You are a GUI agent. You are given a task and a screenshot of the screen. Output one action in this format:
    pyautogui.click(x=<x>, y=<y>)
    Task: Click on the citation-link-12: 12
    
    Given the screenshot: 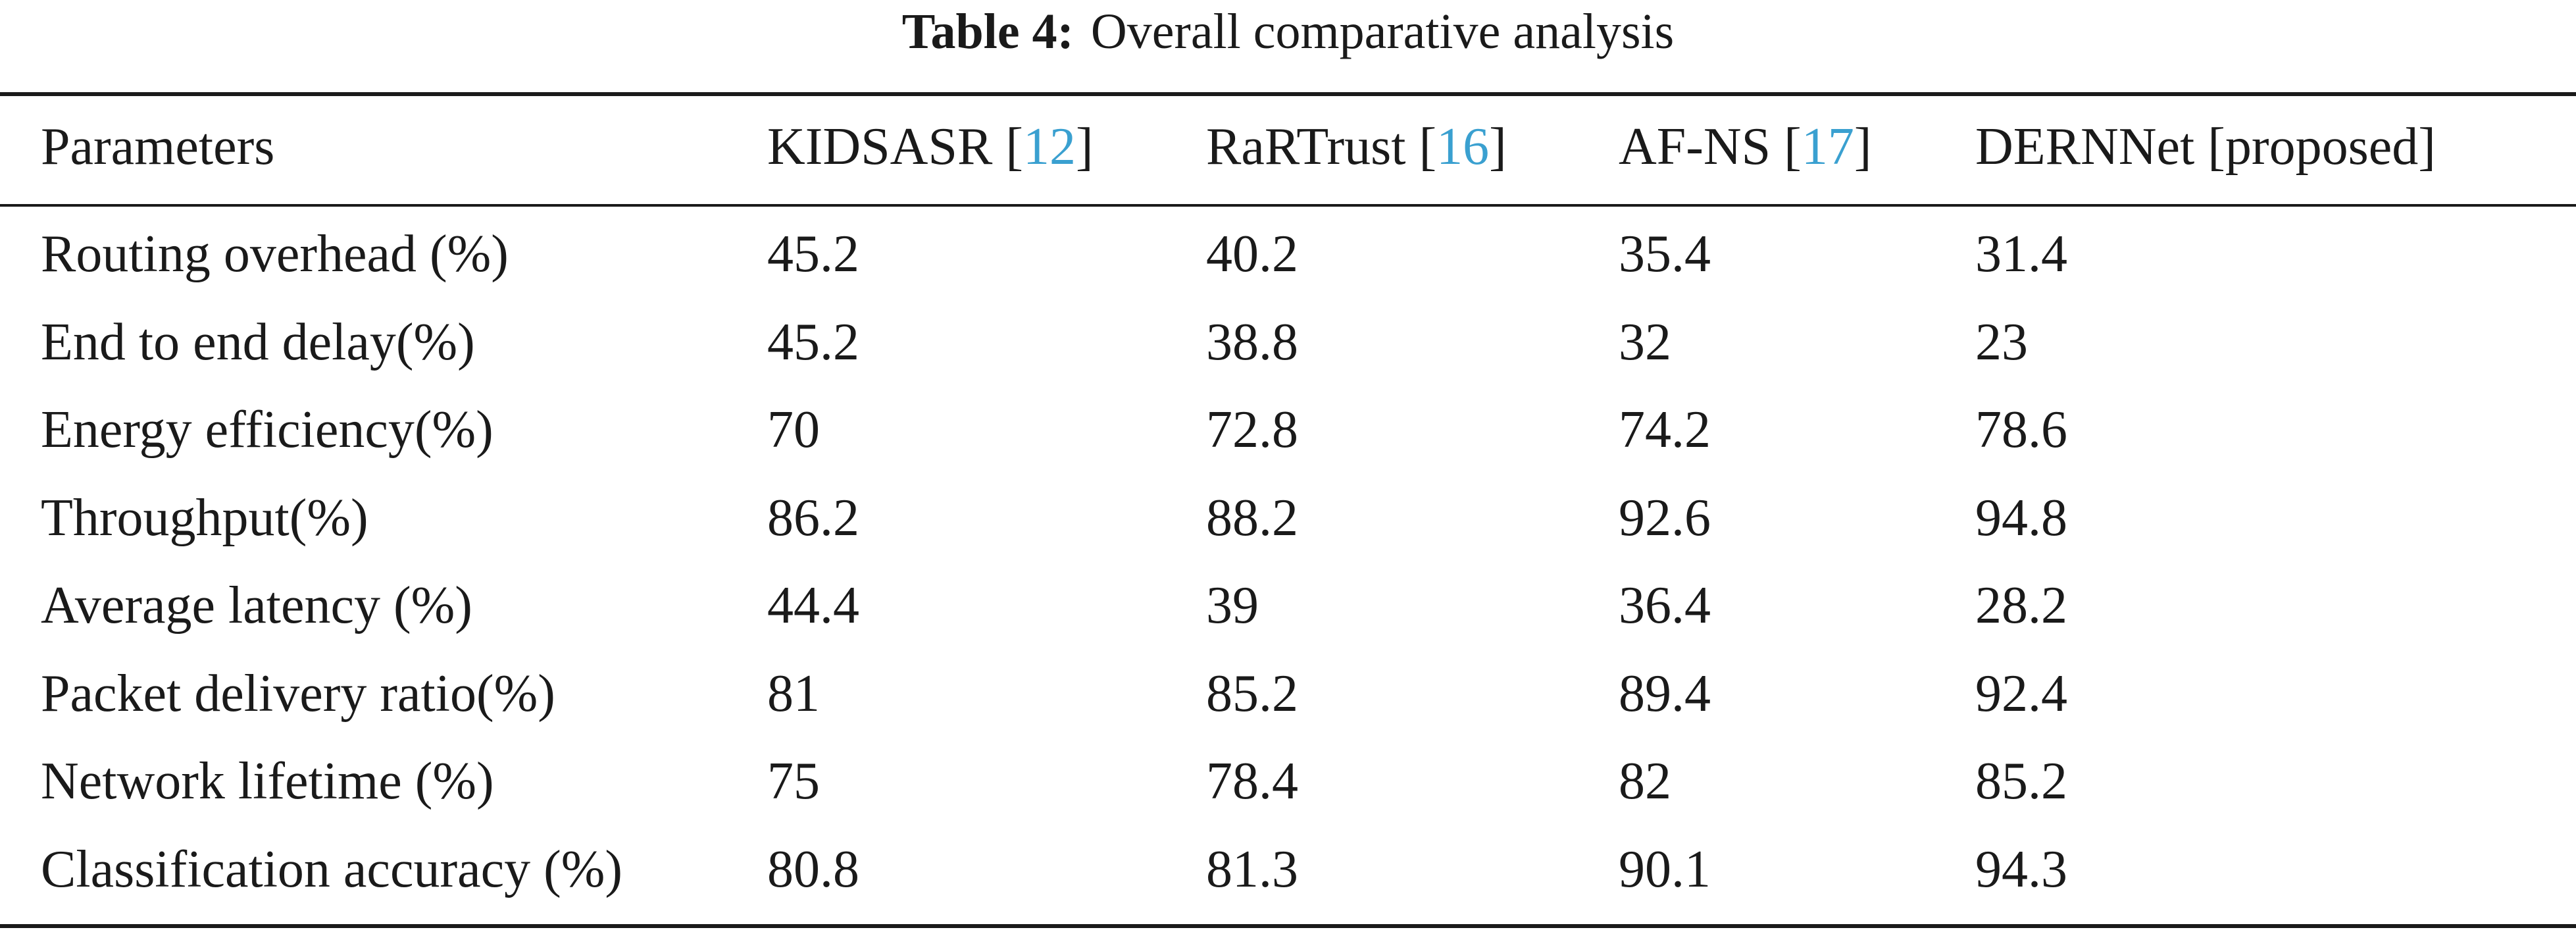 What is the action you would take?
    pyautogui.click(x=1049, y=147)
    